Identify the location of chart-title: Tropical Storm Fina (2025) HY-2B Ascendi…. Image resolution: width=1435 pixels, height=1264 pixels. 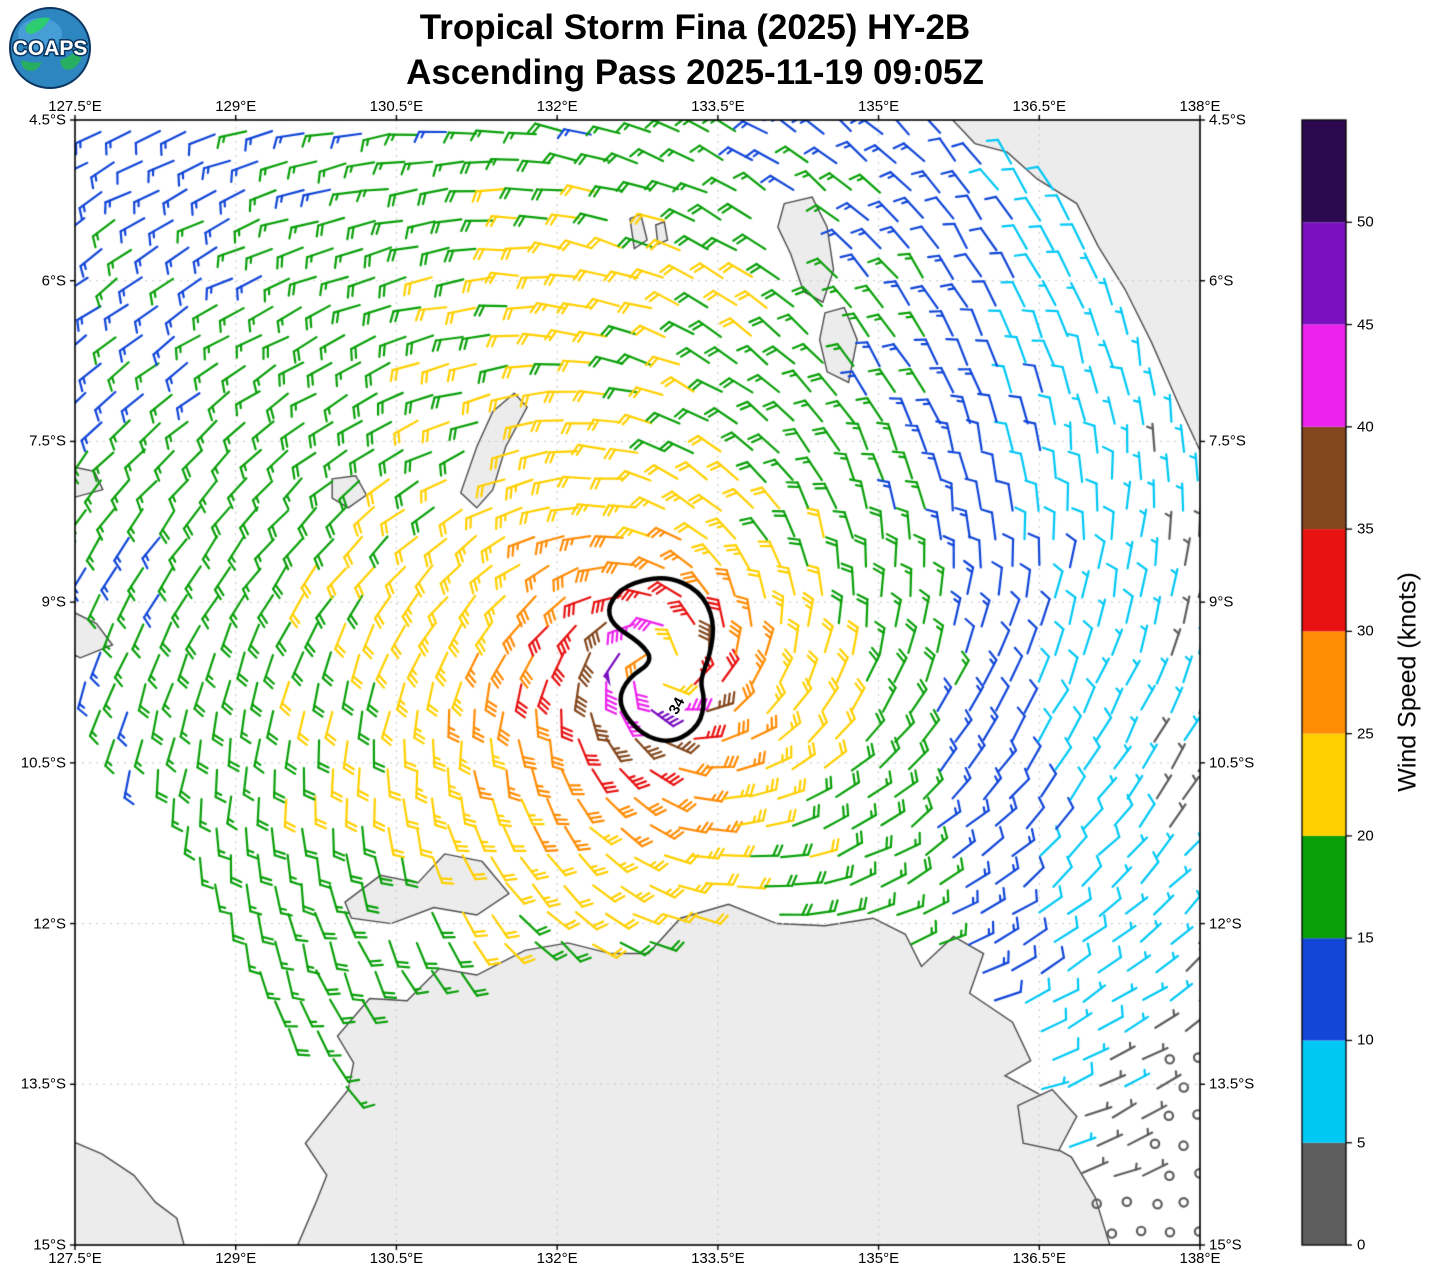
(695, 51).